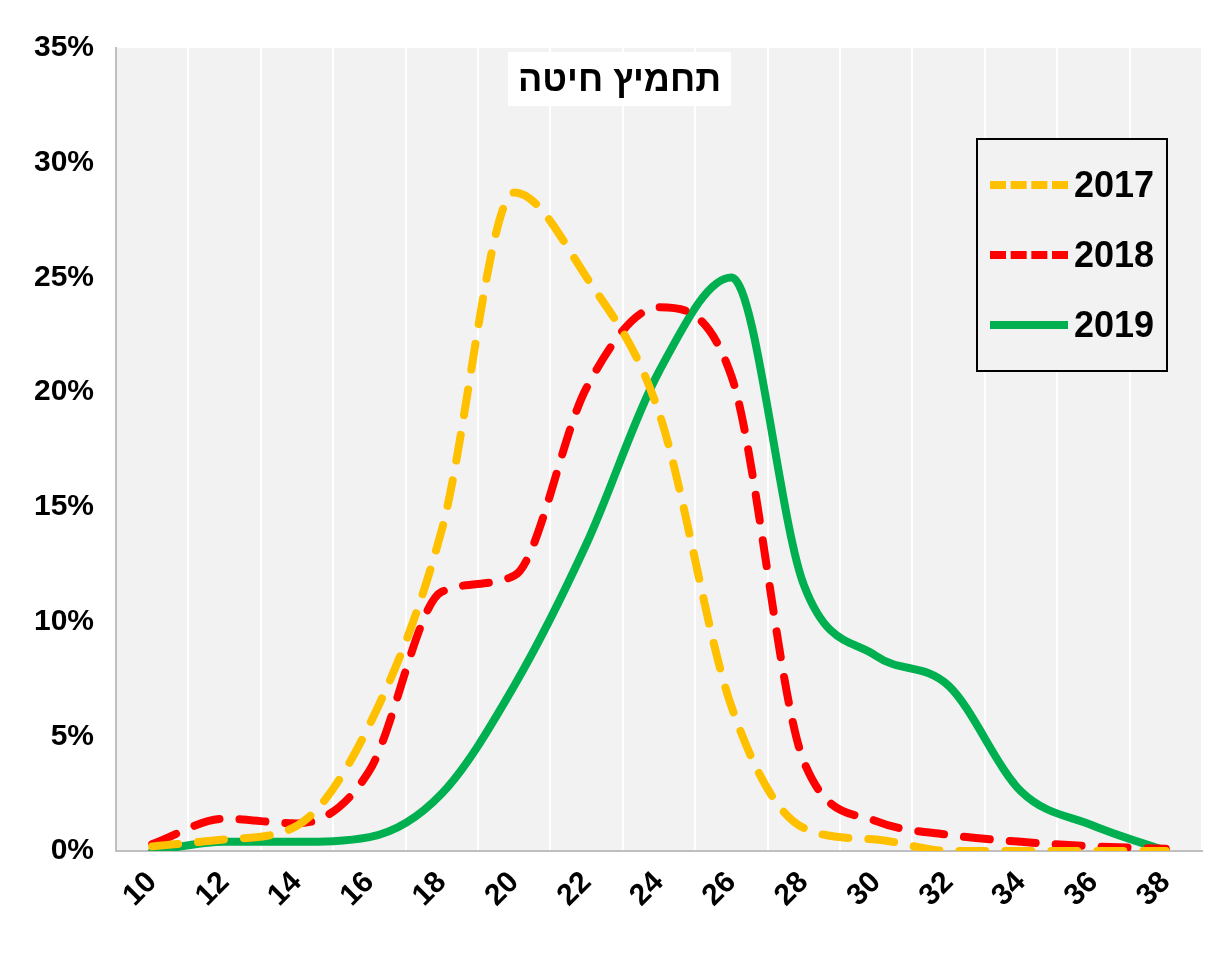 The image size is (1217, 958). Describe the element at coordinates (501, 888) in the screenshot. I see `x-tick-label: 20` at that location.